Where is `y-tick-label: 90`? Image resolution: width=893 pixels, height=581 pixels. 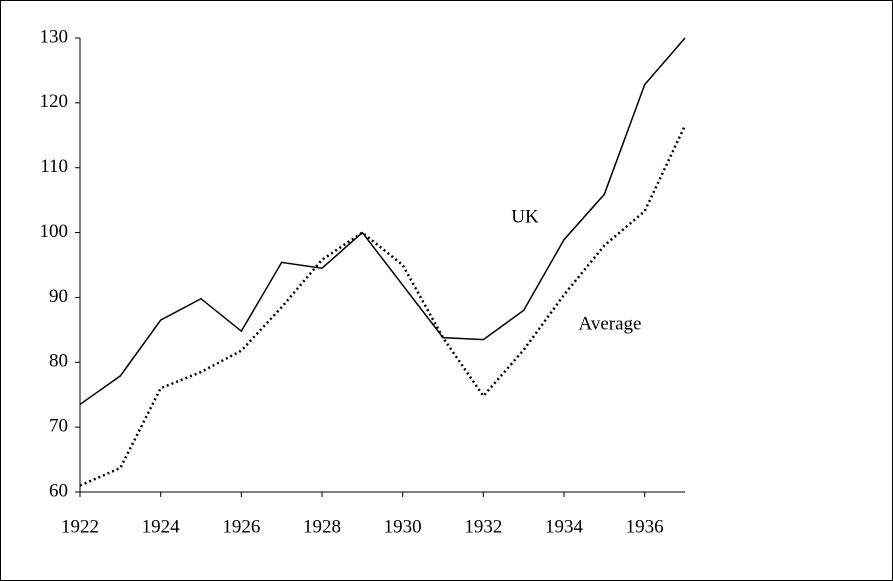
y-tick-label: 90 is located at coordinates (58, 296).